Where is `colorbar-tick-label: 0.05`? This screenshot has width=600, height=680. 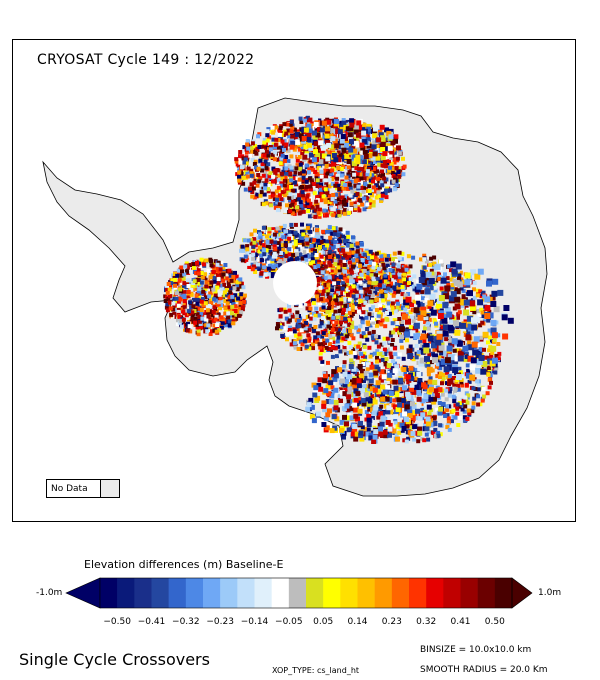 colorbar-tick-label: 0.05 is located at coordinates (323, 622).